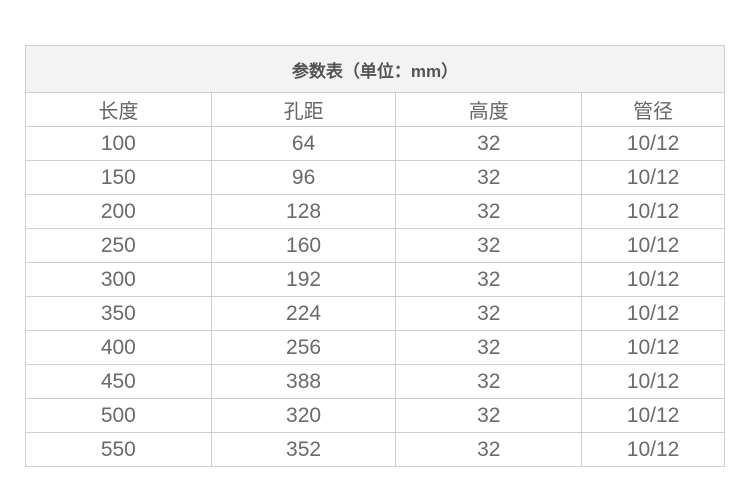 This screenshot has height=498, width=750. What do you see at coordinates (118, 381) in the screenshot?
I see `length-cell: 450` at bounding box center [118, 381].